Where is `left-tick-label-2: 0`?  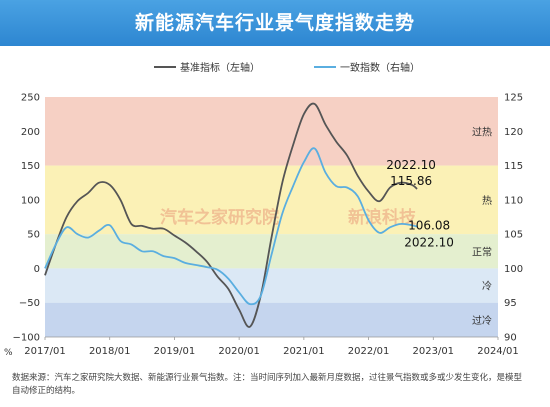 left-tick-label-2: 0 is located at coordinates (37, 269).